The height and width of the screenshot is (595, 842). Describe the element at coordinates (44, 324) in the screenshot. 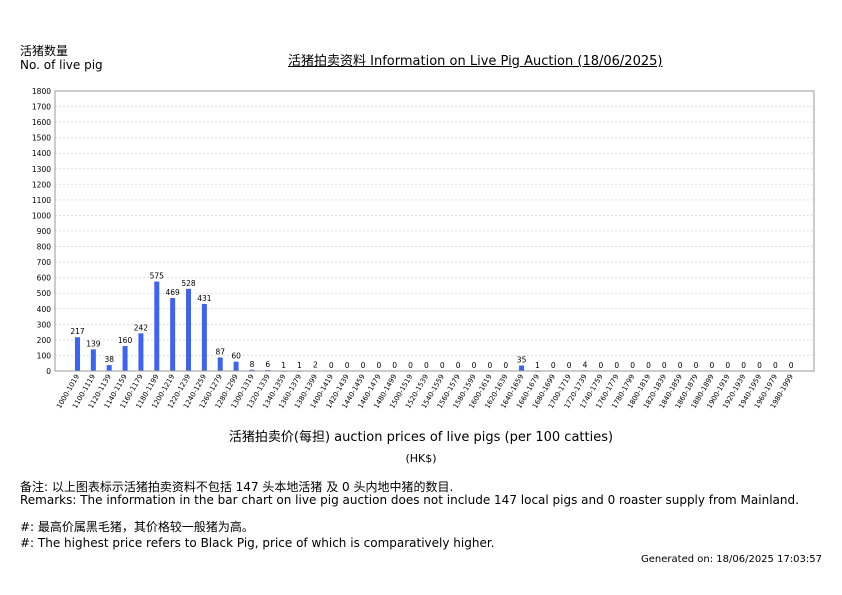

I see `y-tick-label: 300` at that location.